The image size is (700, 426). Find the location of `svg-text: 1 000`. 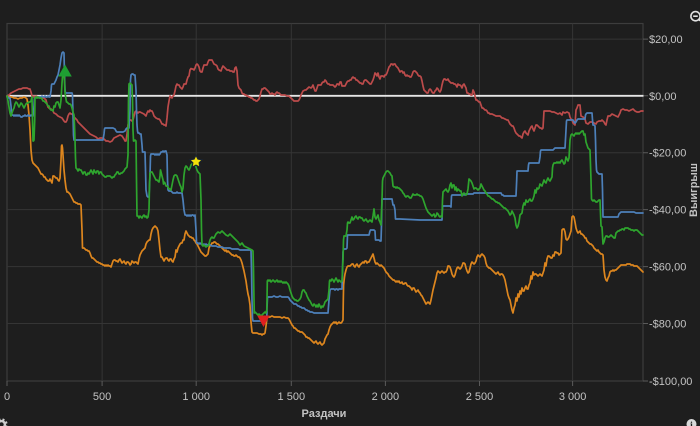

svg-text: 1 000 is located at coordinates (196, 397).